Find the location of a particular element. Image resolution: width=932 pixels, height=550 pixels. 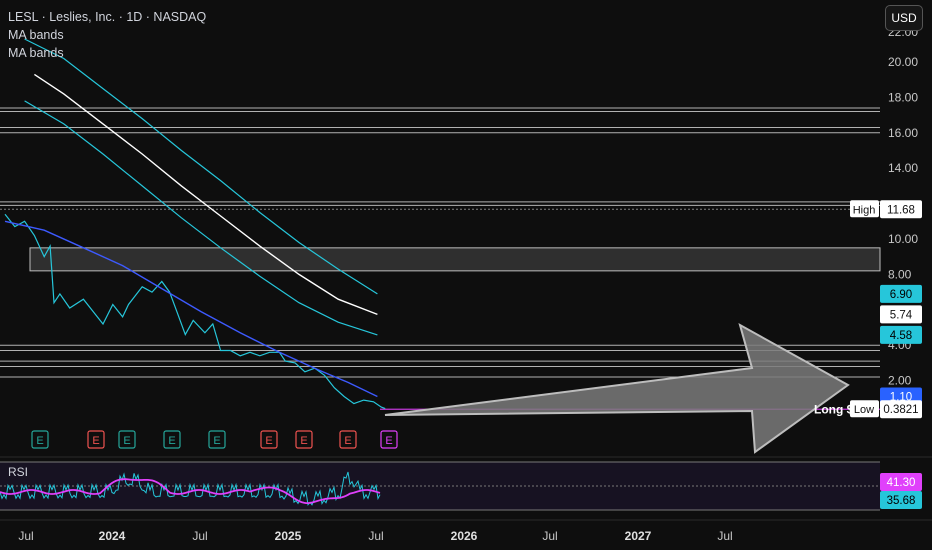

price-label-text: 6.90 is located at coordinates (901, 295).